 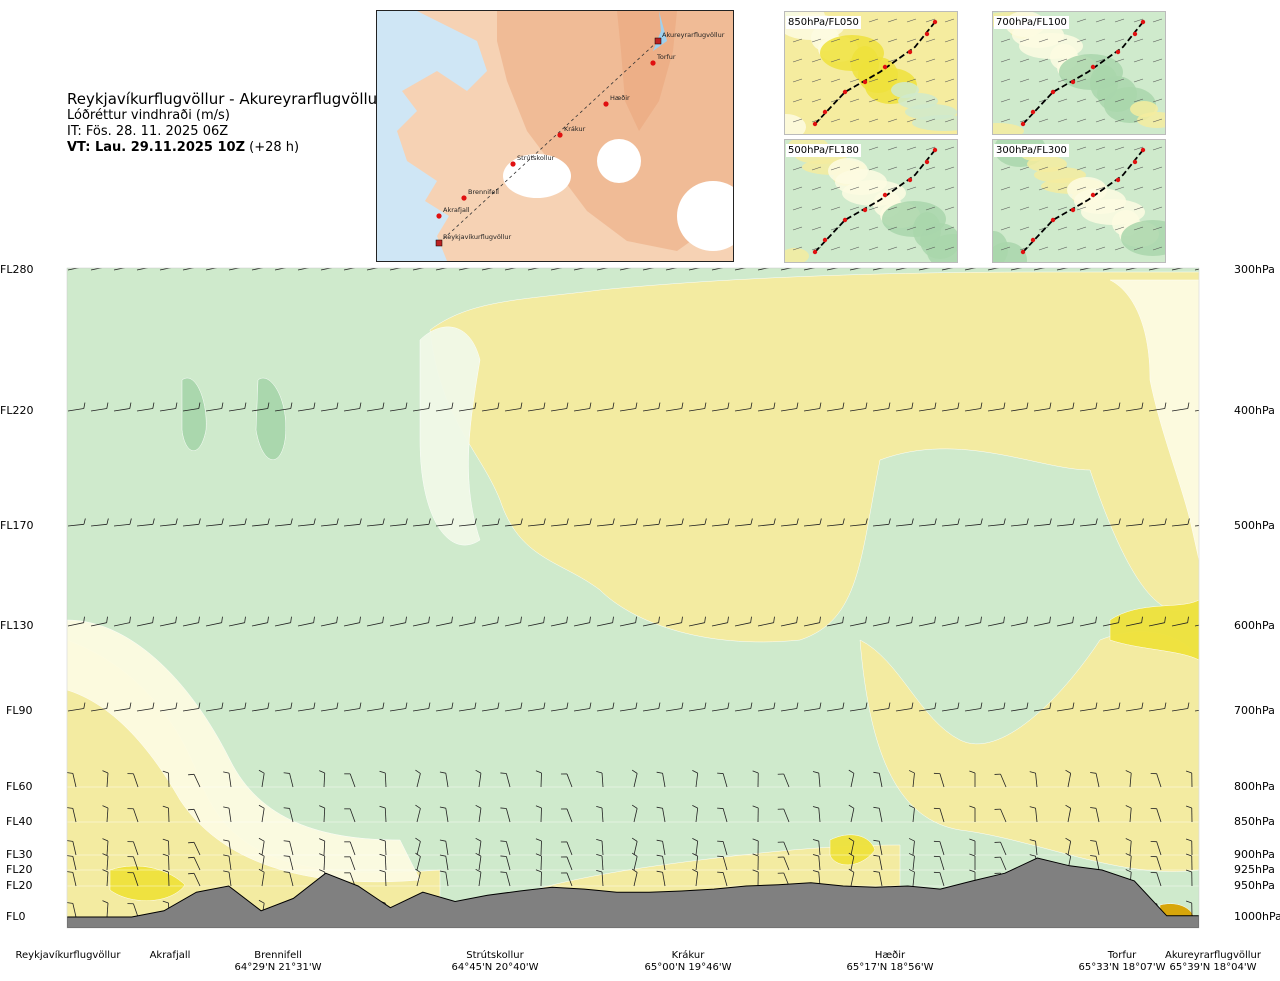 What do you see at coordinates (633, 892) in the screenshot?
I see `terrain-profile` at bounding box center [633, 892].